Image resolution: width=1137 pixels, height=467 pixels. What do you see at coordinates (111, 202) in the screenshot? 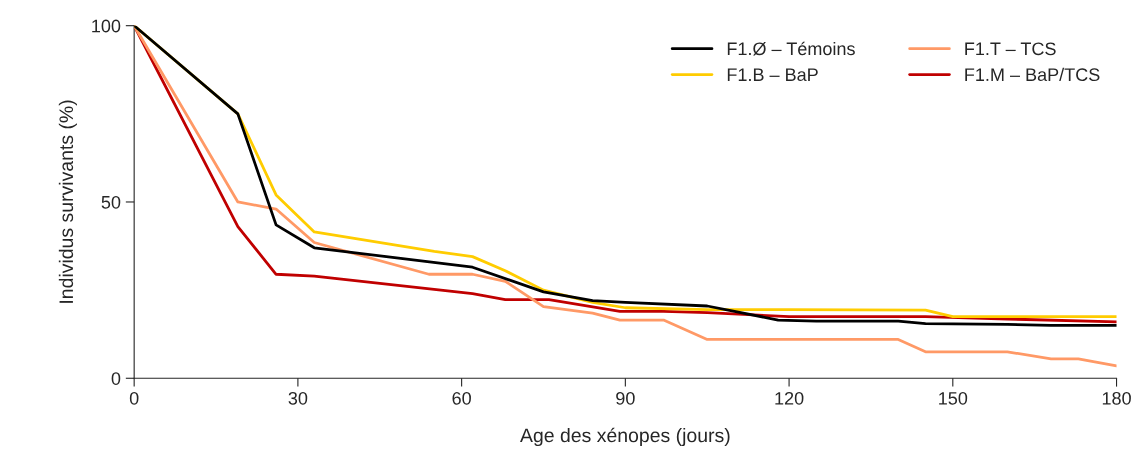
I see `y-tick-label: 50` at bounding box center [111, 202].